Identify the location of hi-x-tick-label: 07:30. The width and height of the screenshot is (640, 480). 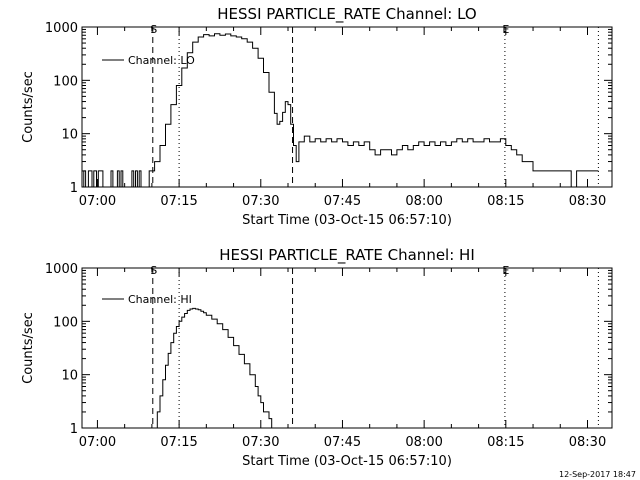
(260, 442).